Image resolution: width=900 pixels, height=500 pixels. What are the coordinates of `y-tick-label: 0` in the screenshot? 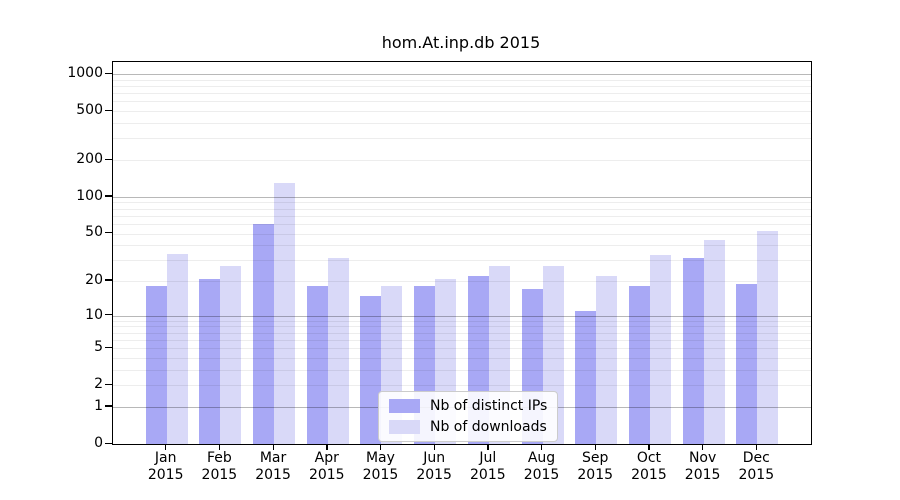 It's located at (98, 443).